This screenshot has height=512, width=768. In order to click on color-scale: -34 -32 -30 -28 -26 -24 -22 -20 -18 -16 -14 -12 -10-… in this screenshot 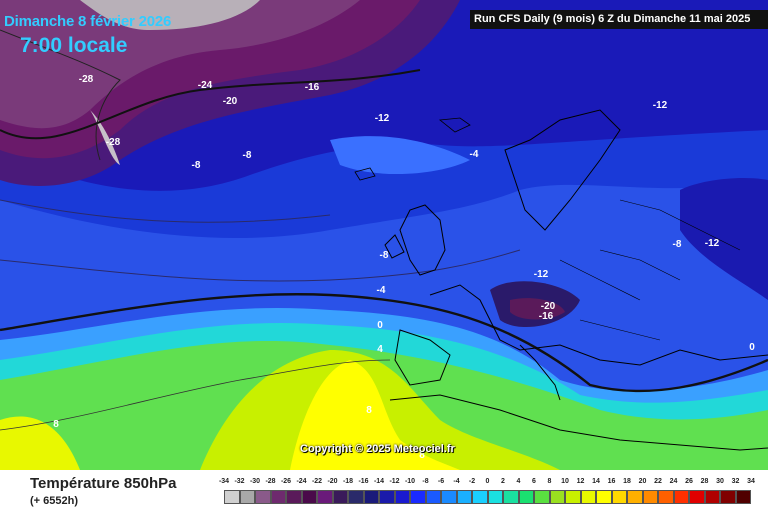, I will do `click(487, 493)`.